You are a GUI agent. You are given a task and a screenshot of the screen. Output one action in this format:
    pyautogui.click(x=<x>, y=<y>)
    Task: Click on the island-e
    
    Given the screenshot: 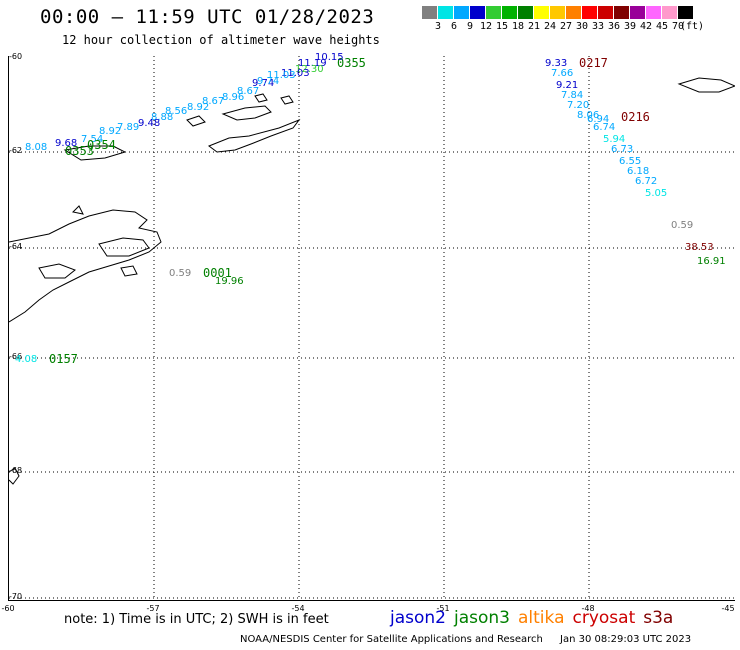 What is the action you would take?
    pyautogui.click(x=77, y=210)
    